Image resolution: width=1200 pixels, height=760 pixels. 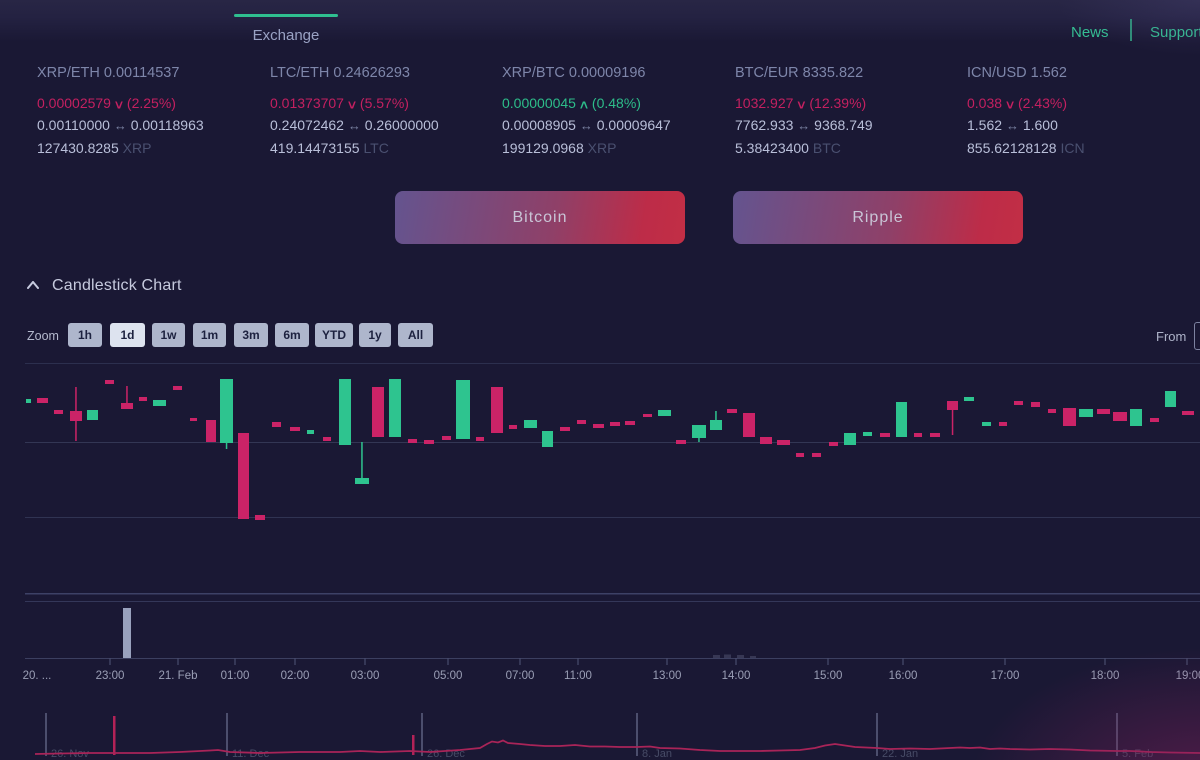 I want to click on svg-text: 17:00, so click(x=1005, y=676).